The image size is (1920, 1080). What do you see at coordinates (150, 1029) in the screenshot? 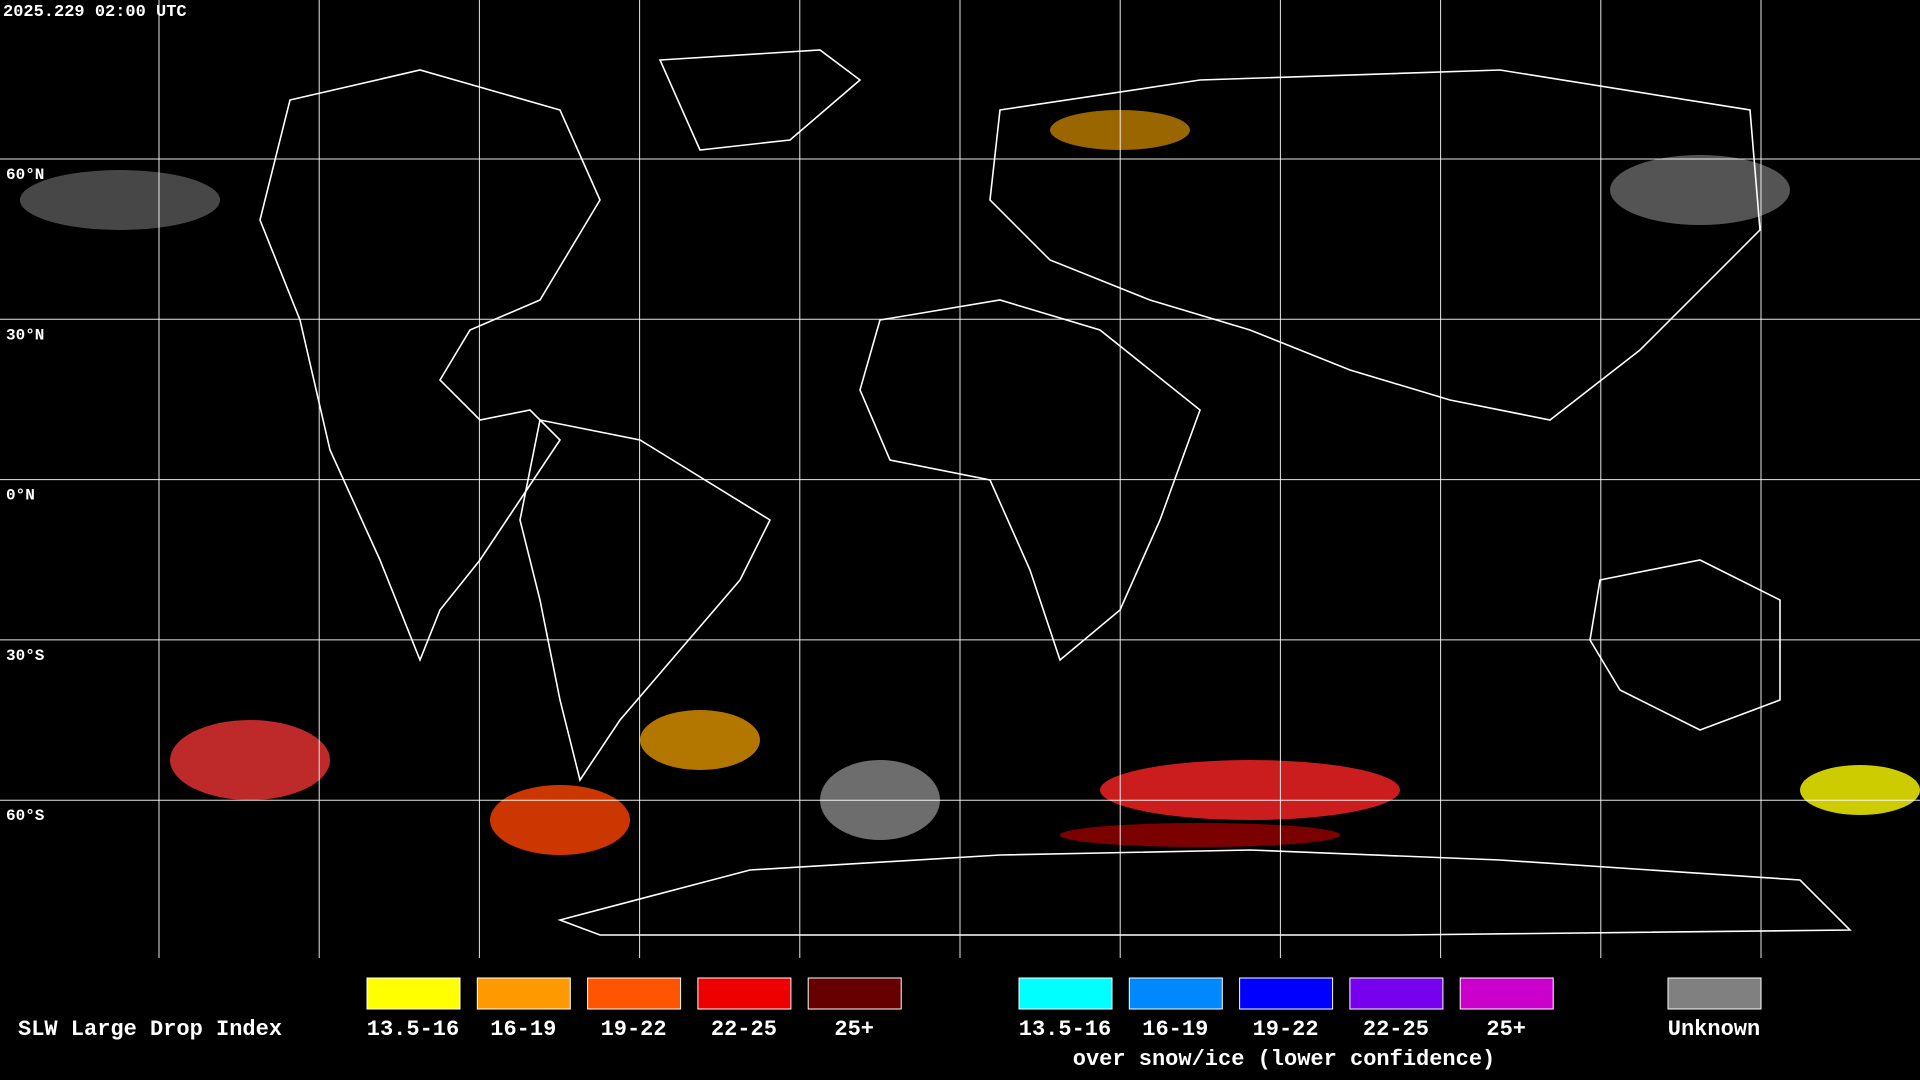
I see `legend-title: SLW Large Drop Index` at bounding box center [150, 1029].